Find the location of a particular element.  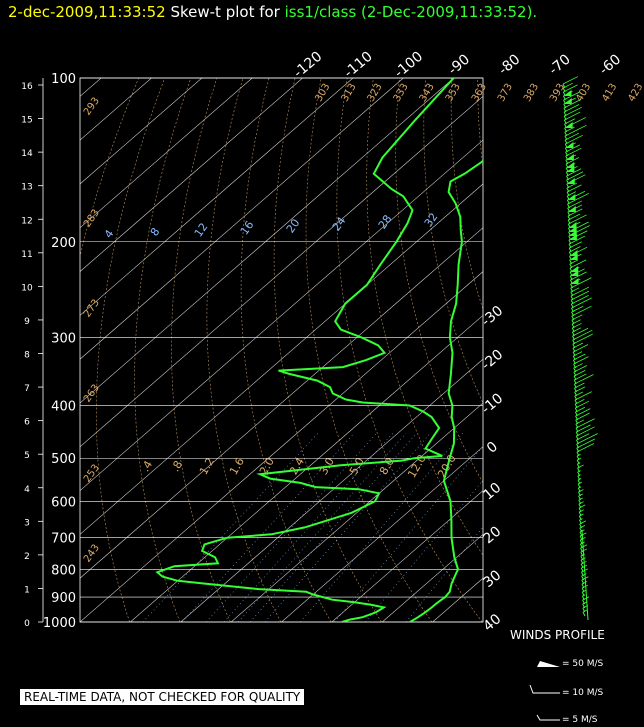

theta-label-left: 273 is located at coordinates (92, 309).